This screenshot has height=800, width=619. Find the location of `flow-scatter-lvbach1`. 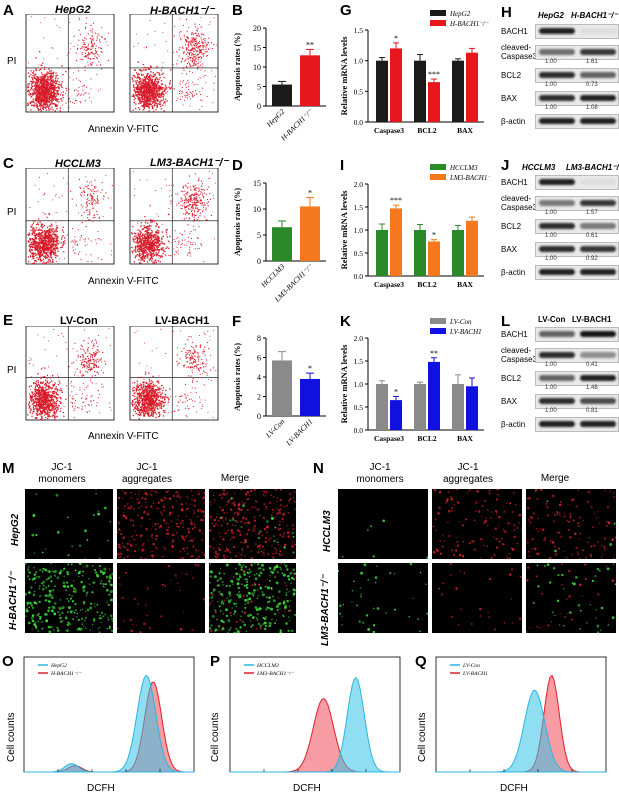

flow-scatter-lvbach1 is located at coordinates (174, 373).